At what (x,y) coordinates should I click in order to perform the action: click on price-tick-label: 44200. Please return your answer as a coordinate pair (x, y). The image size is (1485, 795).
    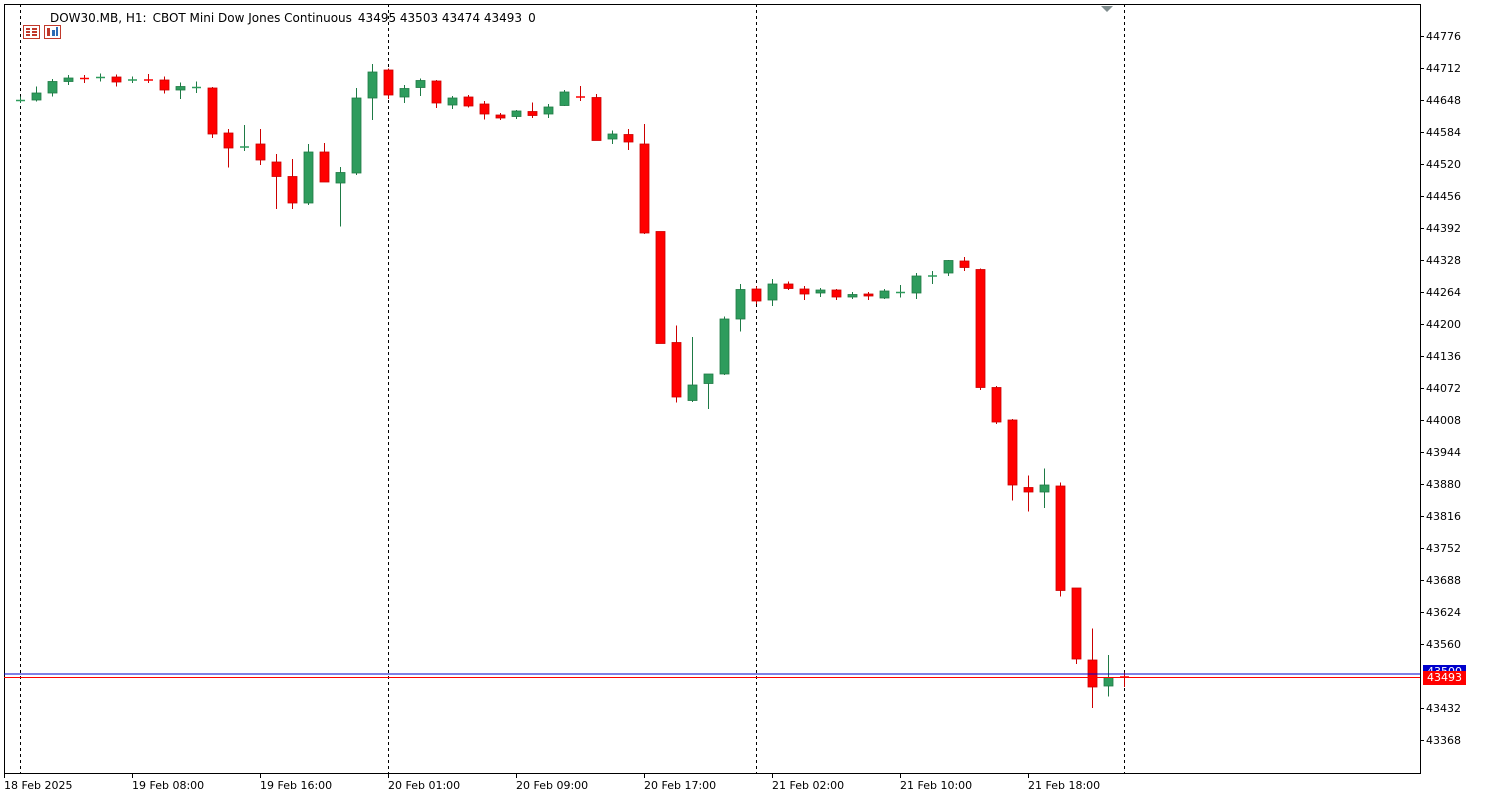
    Looking at the image, I should click on (1443, 324).